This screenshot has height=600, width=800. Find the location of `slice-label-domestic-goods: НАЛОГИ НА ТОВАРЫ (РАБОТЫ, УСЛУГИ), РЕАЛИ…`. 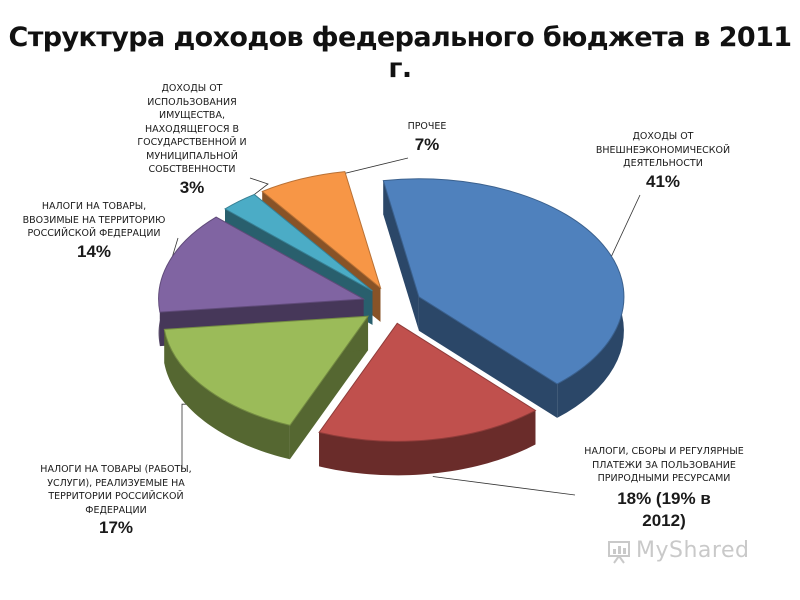

slice-label-domestic-goods: НАЛОГИ НА ТОВАРЫ (РАБОТЫ, УСЛУГИ), РЕАЛИ… is located at coordinates (116, 500).